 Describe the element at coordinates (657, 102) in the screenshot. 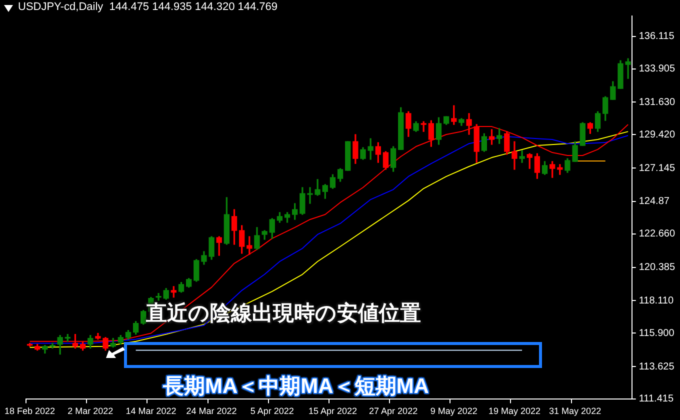

I see `y-tick-label: 131.630` at that location.